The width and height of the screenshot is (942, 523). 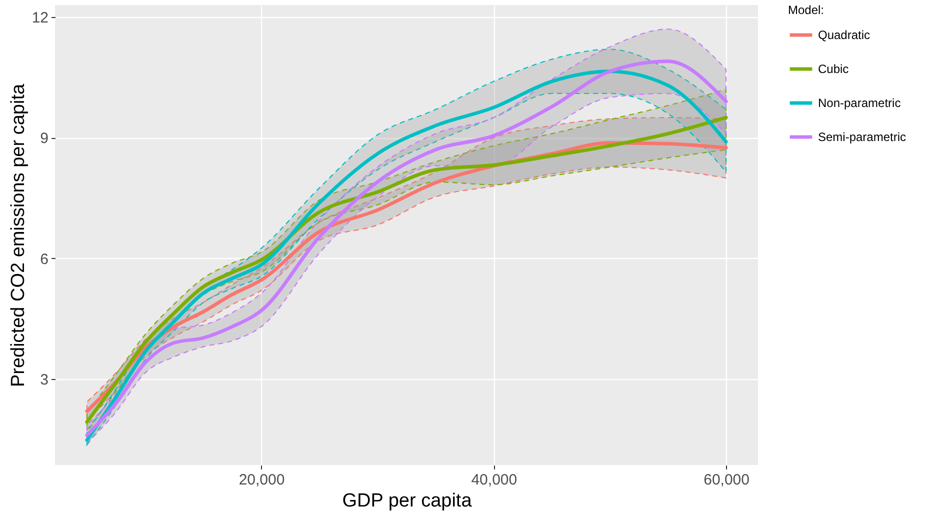 What do you see at coordinates (862, 137) in the screenshot?
I see `legend-label: Semi-parametric` at bounding box center [862, 137].